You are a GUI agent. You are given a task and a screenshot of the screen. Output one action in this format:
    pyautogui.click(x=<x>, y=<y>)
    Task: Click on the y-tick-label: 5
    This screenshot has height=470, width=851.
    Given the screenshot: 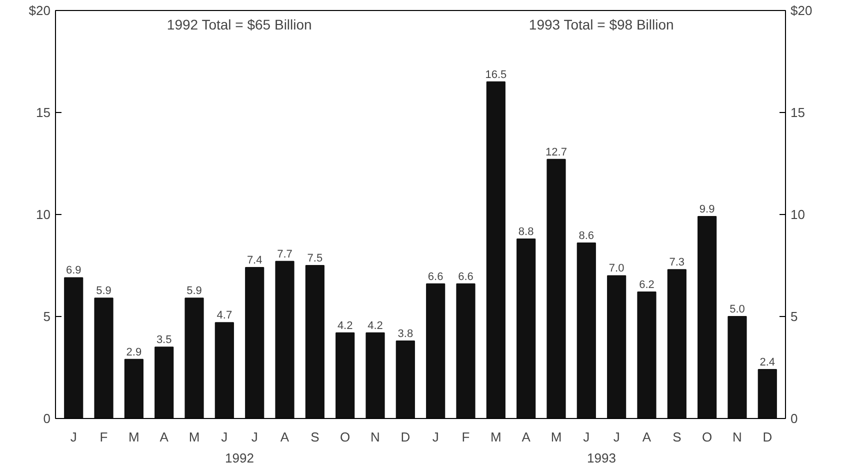 What is the action you would take?
    pyautogui.click(x=47, y=316)
    